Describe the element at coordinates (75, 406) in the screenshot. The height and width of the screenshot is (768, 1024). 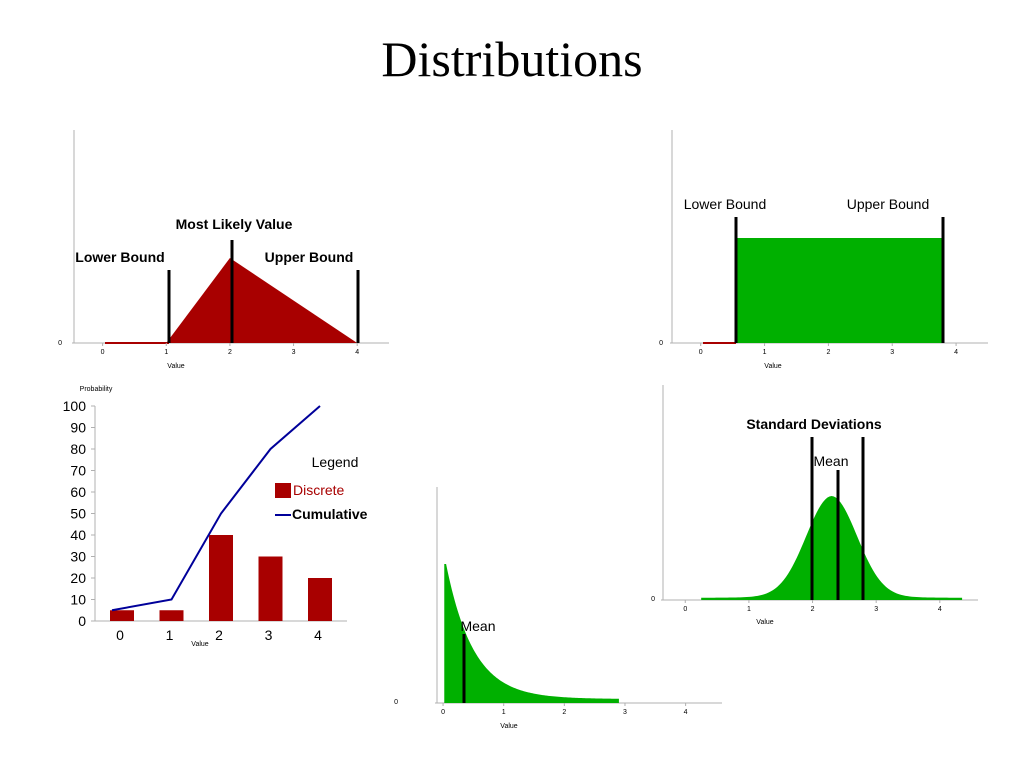
I see `y-tick-label: 100` at that location.